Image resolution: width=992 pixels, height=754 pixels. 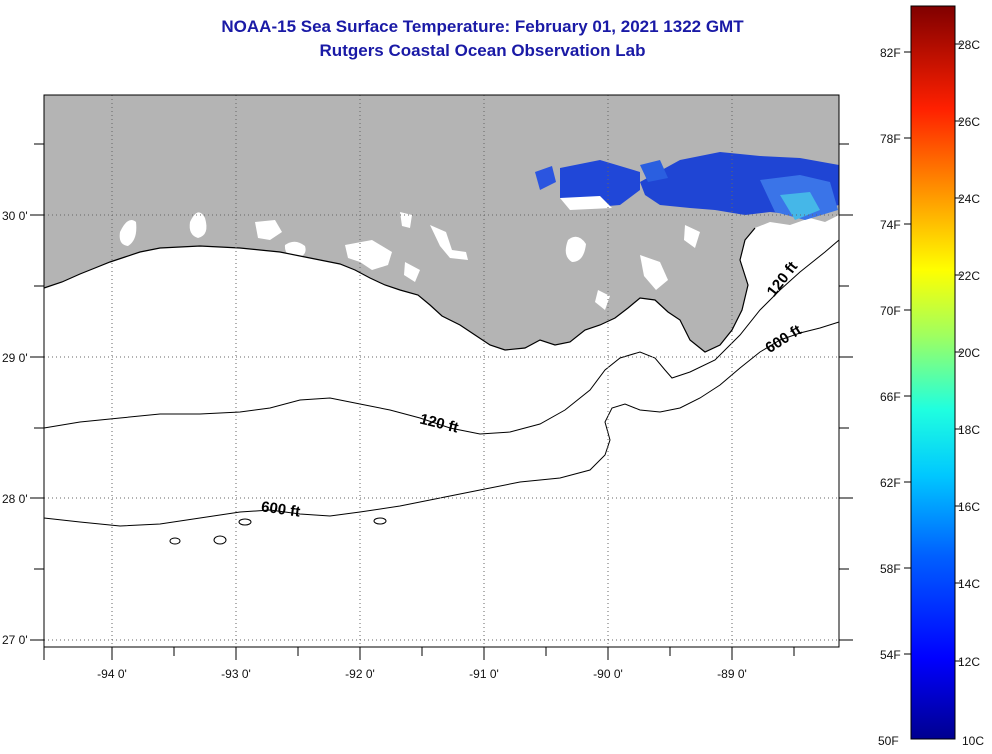 What do you see at coordinates (969, 122) in the screenshot?
I see `colorbar-c-label: 26C` at bounding box center [969, 122].